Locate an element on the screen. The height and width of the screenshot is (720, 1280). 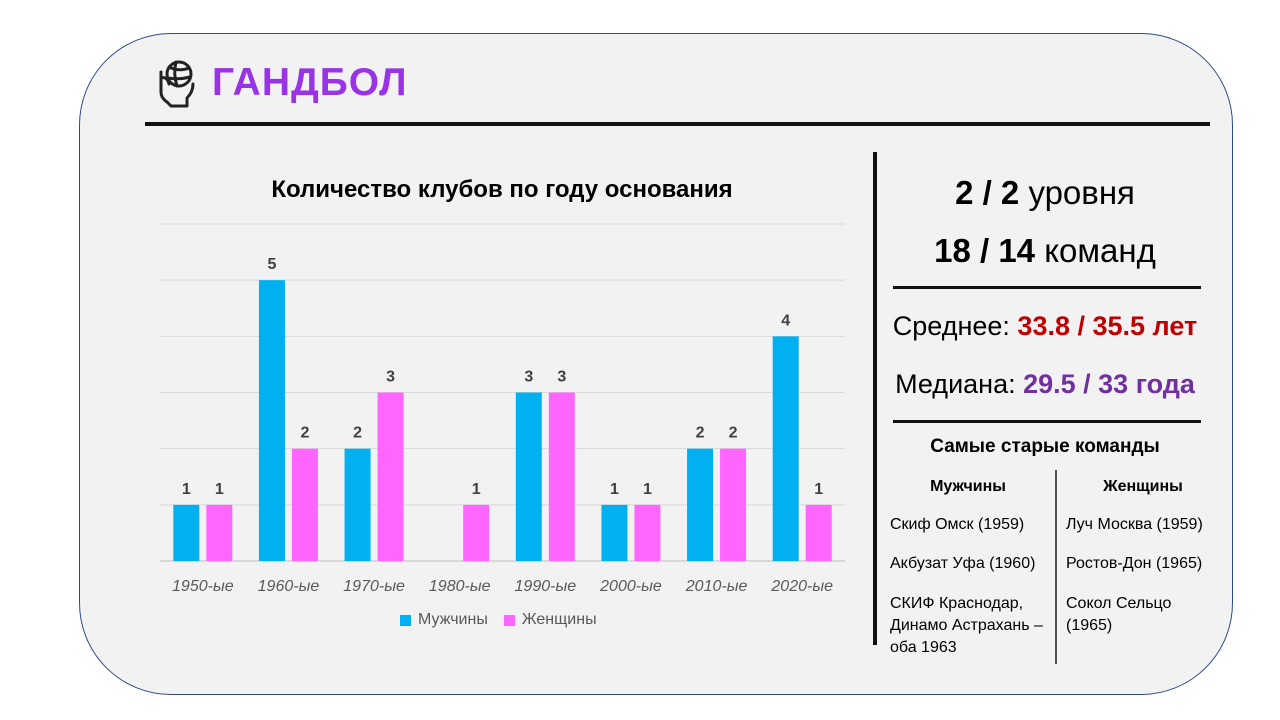
levels-value: 2 / 2 is located at coordinates (987, 192).